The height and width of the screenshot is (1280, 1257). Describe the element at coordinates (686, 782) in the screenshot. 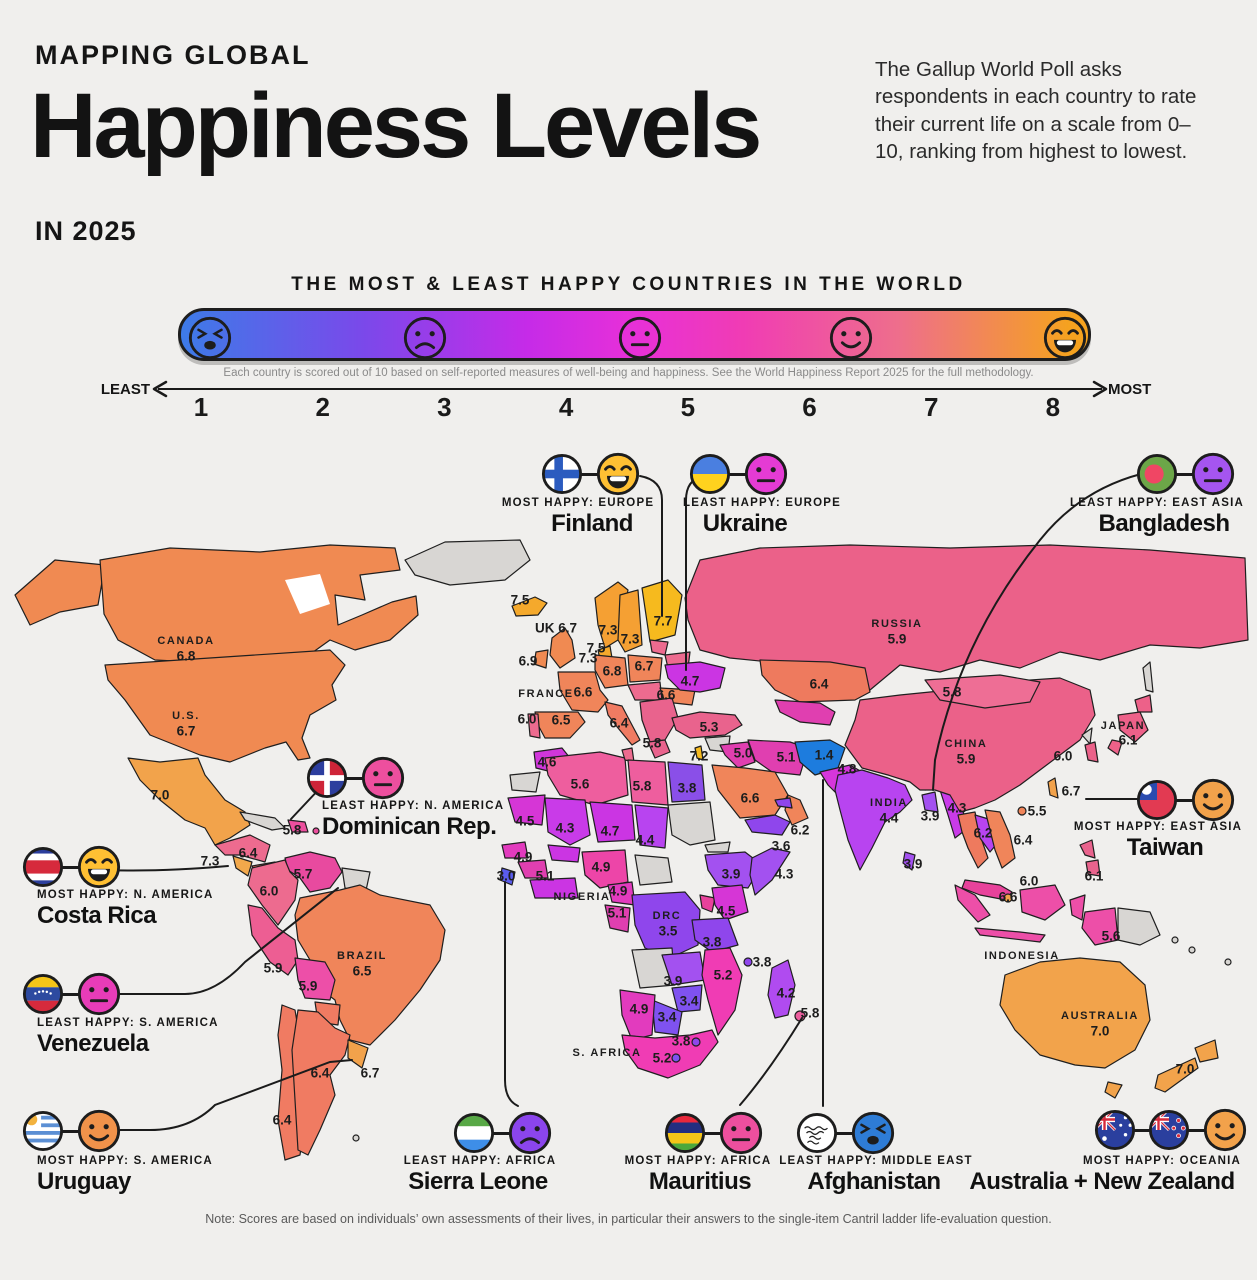

I see `egypt-shape` at that location.